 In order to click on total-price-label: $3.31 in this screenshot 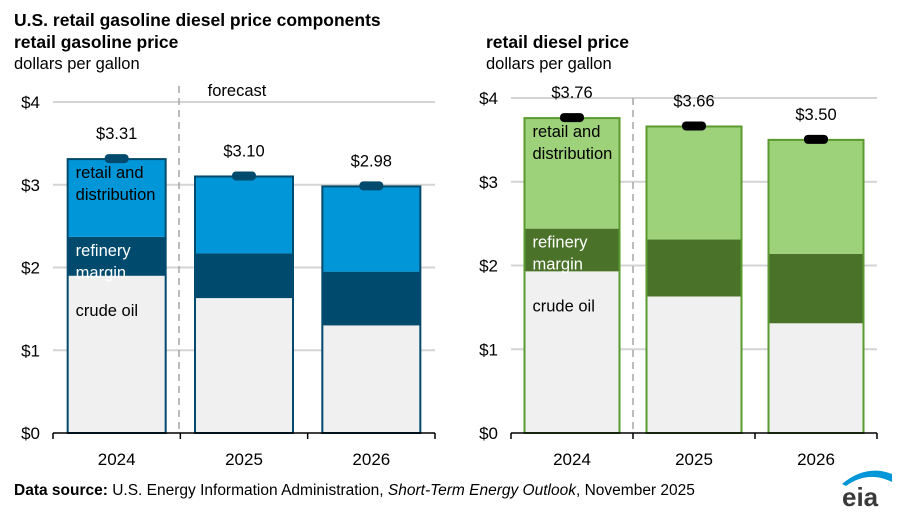, I will do `click(116, 134)`.